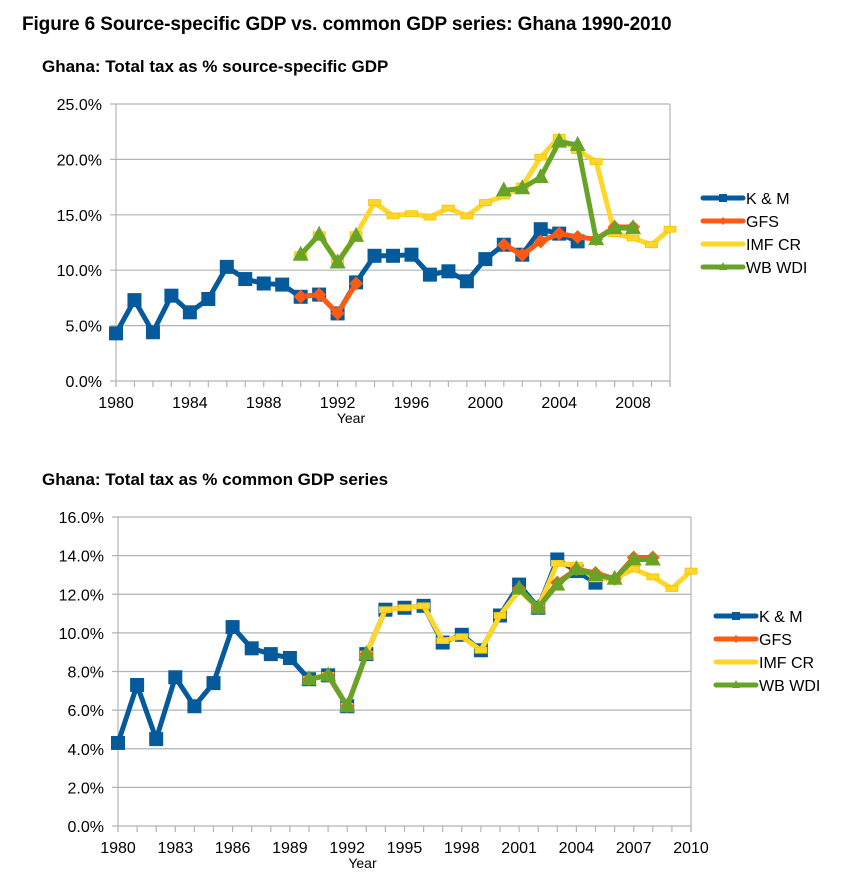 This screenshot has height=885, width=842. What do you see at coordinates (290, 848) in the screenshot?
I see `x-tick-label: 1989` at bounding box center [290, 848].